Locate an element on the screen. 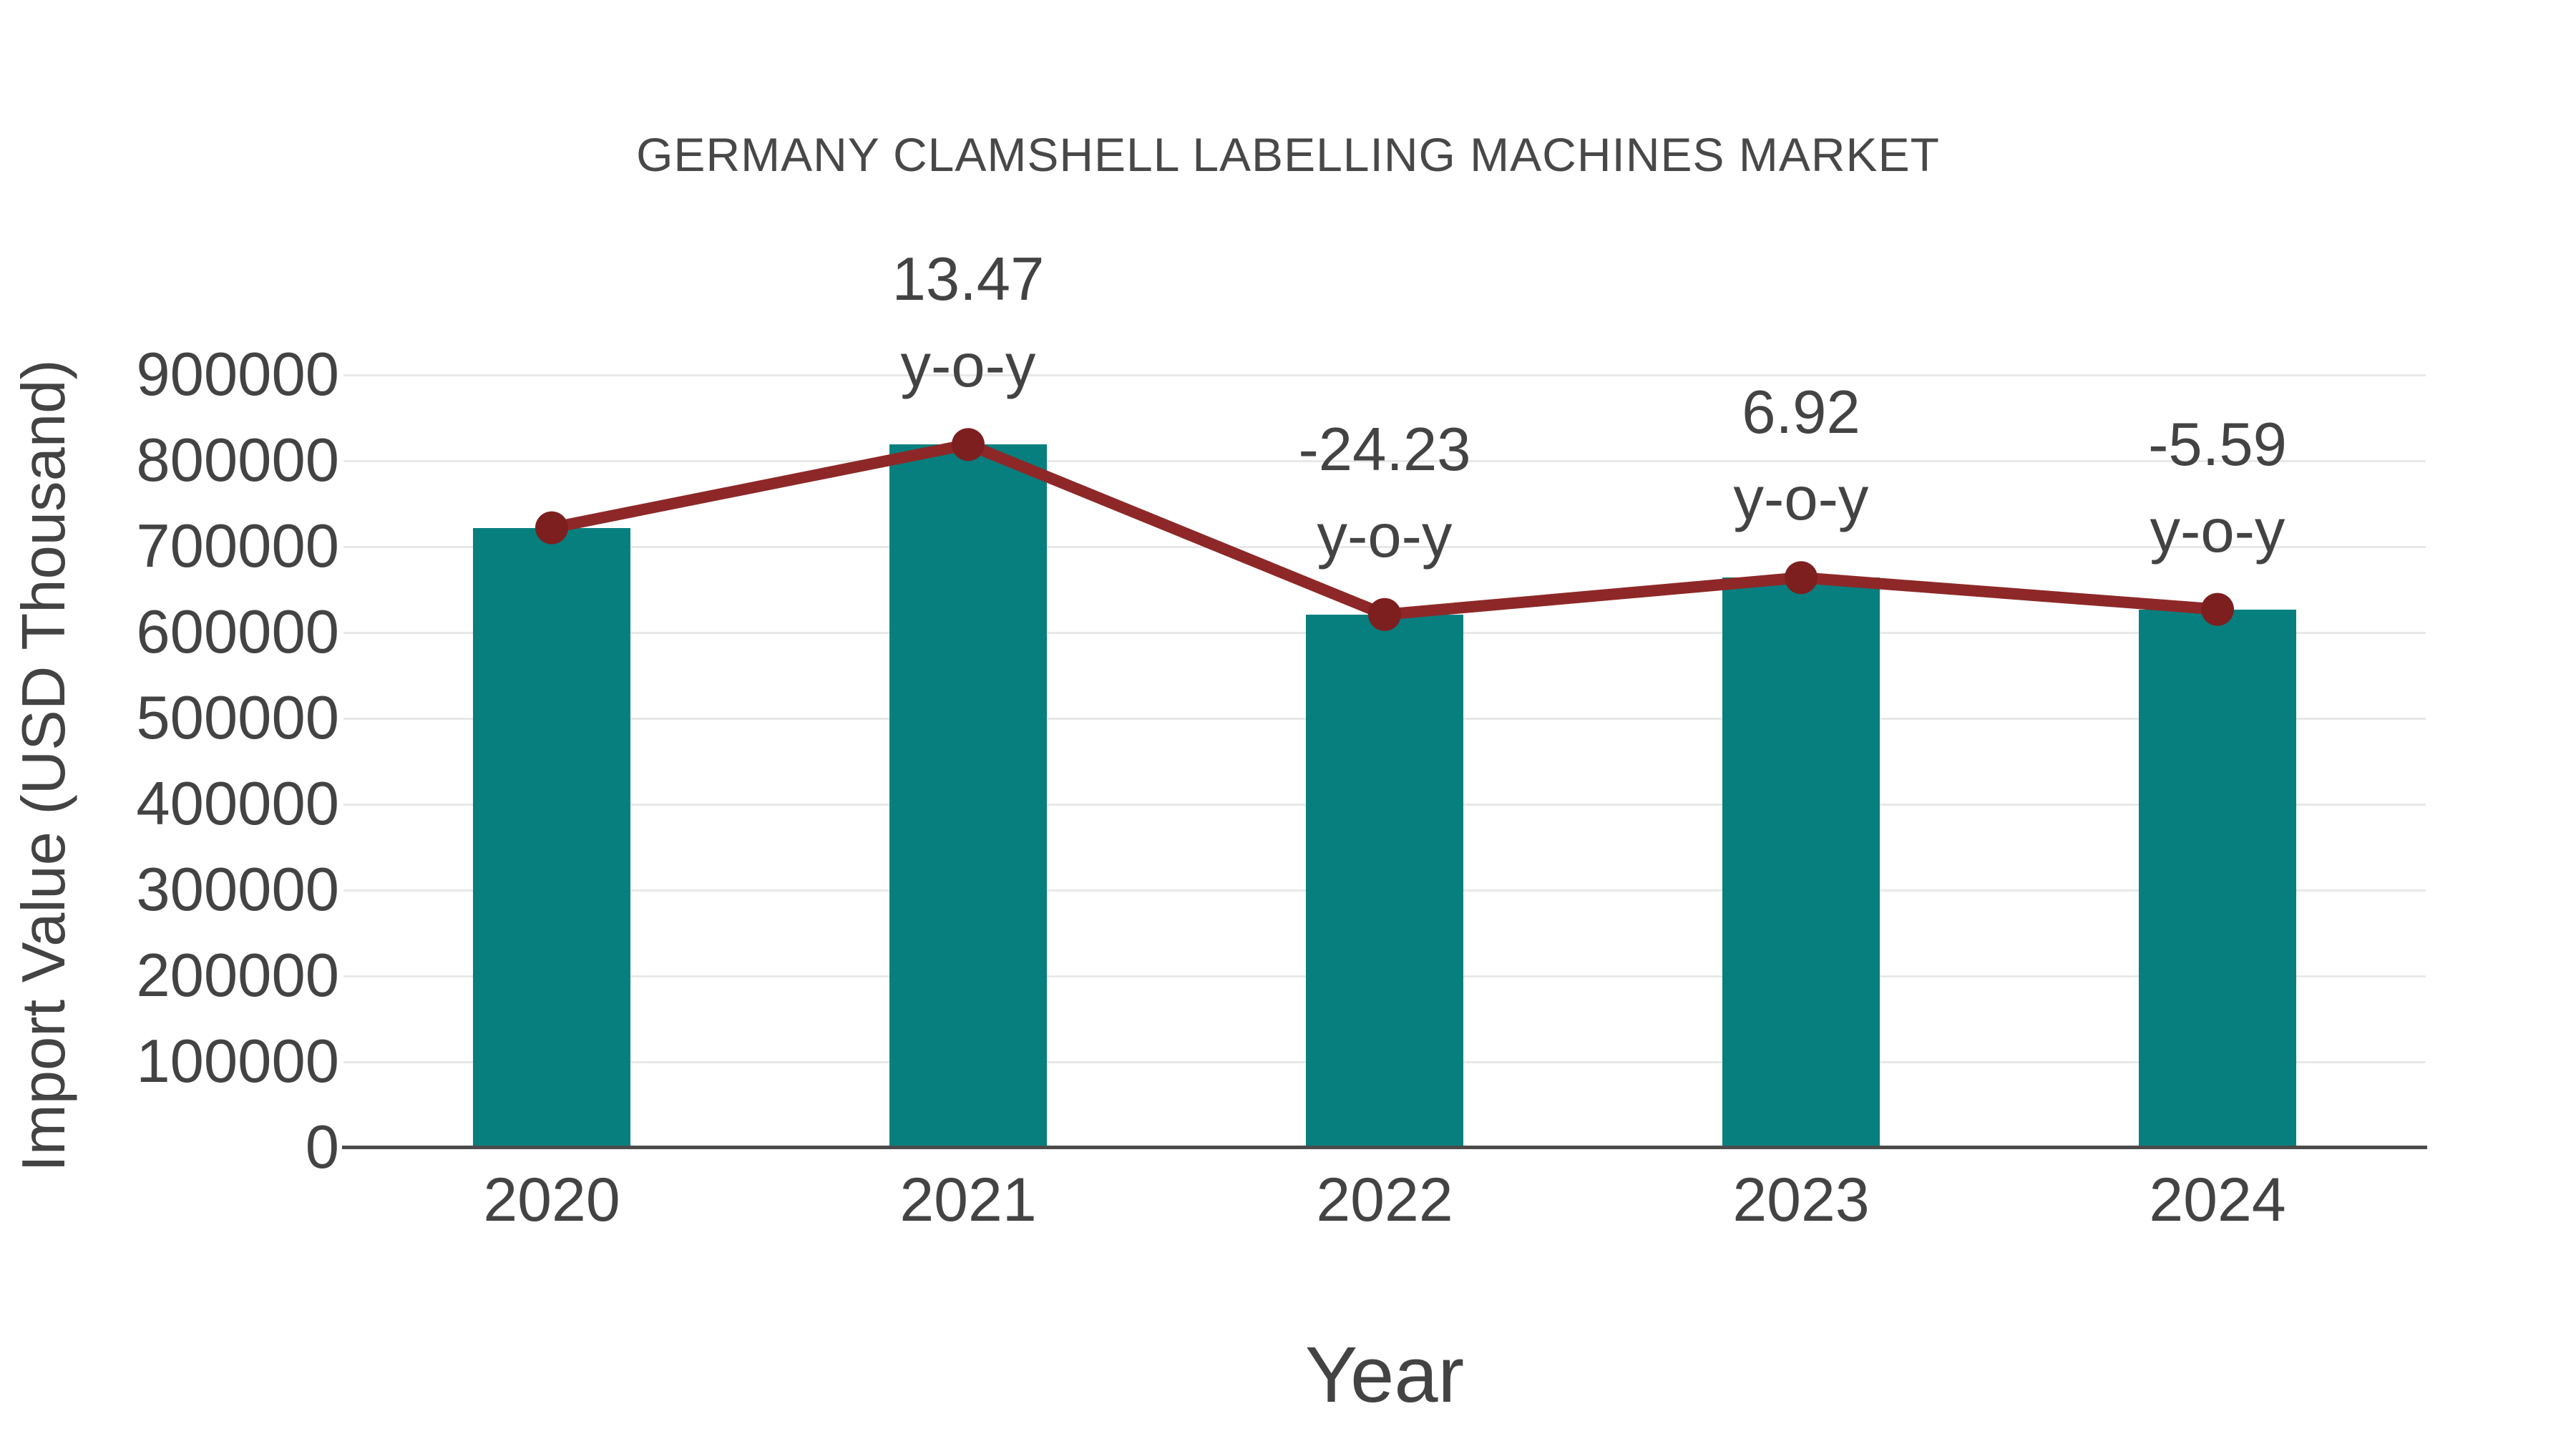  bar-2023 is located at coordinates (1801, 862).